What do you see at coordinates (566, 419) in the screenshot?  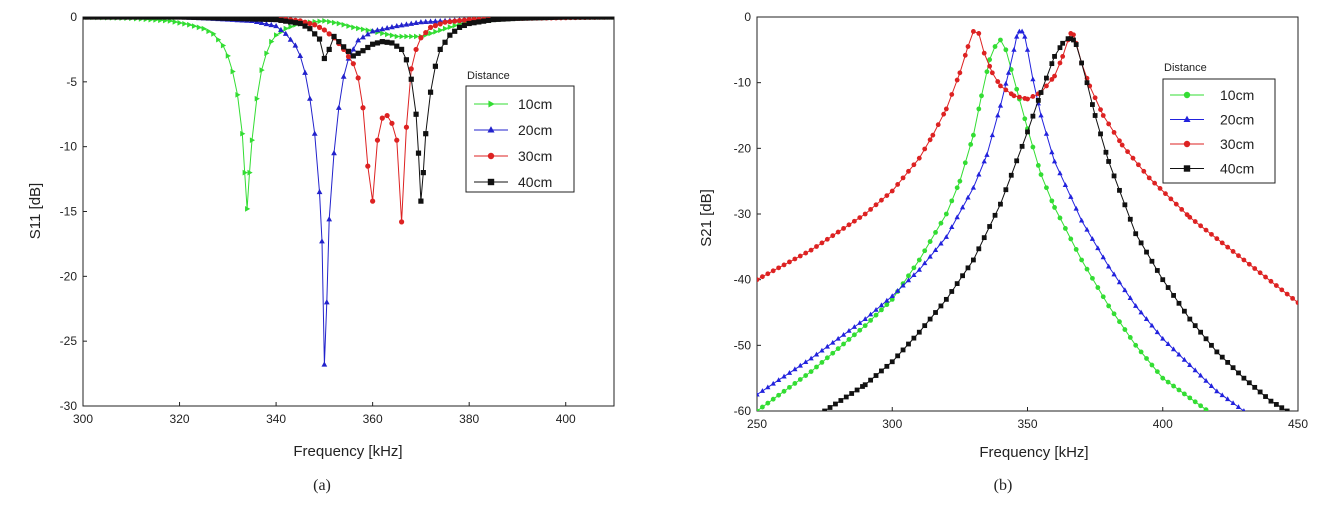 I see `x-tick-label: 400` at bounding box center [566, 419].